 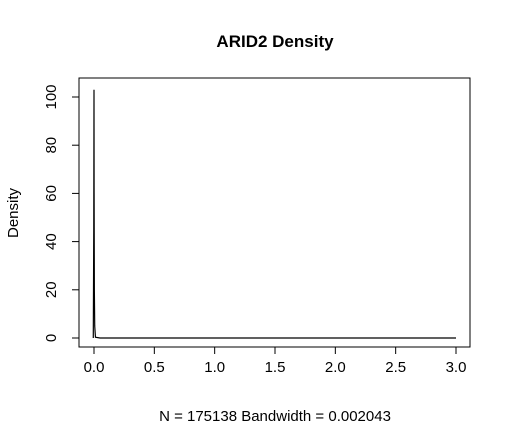 I want to click on x-axis-label: N = 175138 Bandwidth = 0.002043, so click(x=275, y=416).